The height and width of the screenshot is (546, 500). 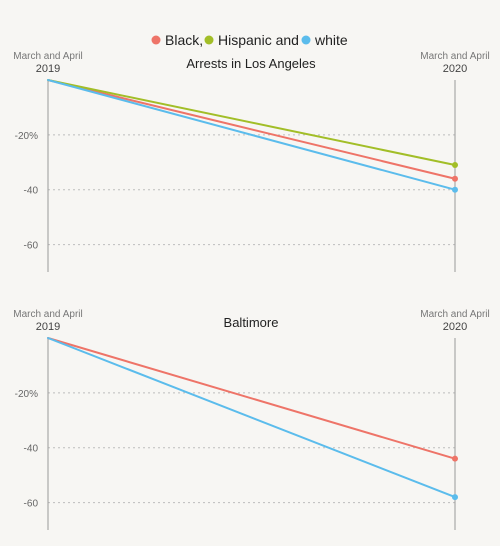 I want to click on legend: Black, Hispanic and white, so click(x=249, y=40).